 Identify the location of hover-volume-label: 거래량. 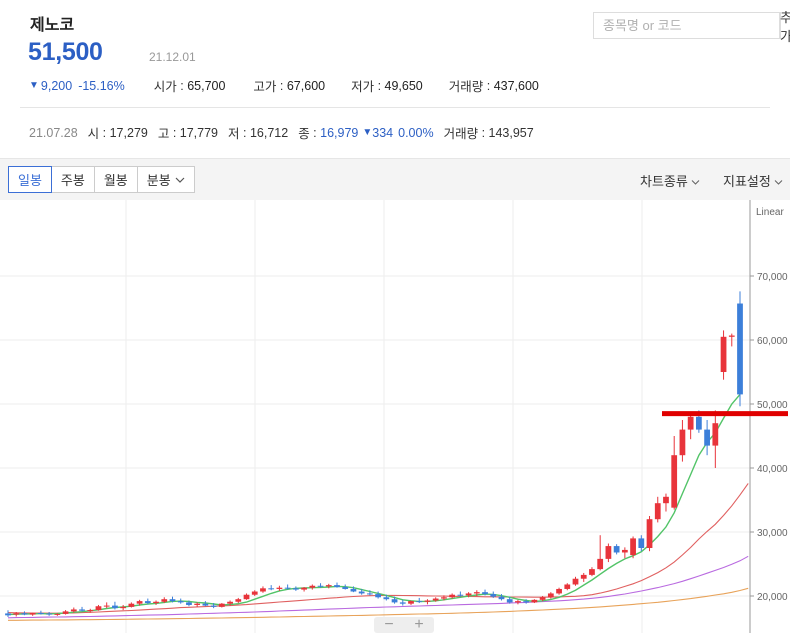
(461, 134).